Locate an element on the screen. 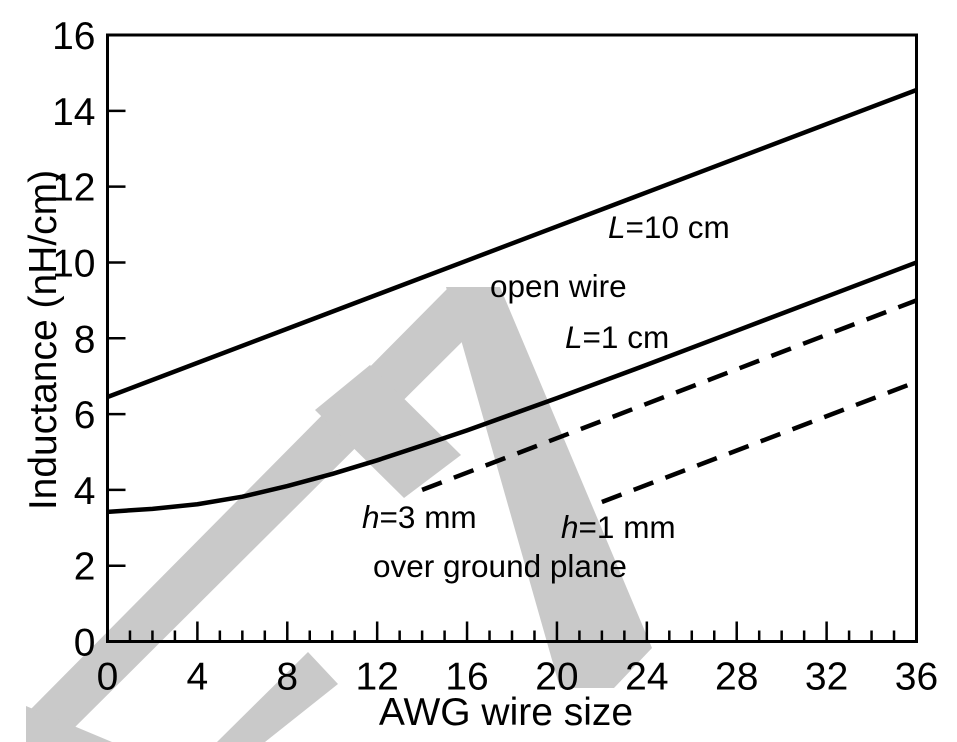 Image resolution: width=957 pixels, height=742 pixels. group-label-open-wire: open wire is located at coordinates (558, 286).